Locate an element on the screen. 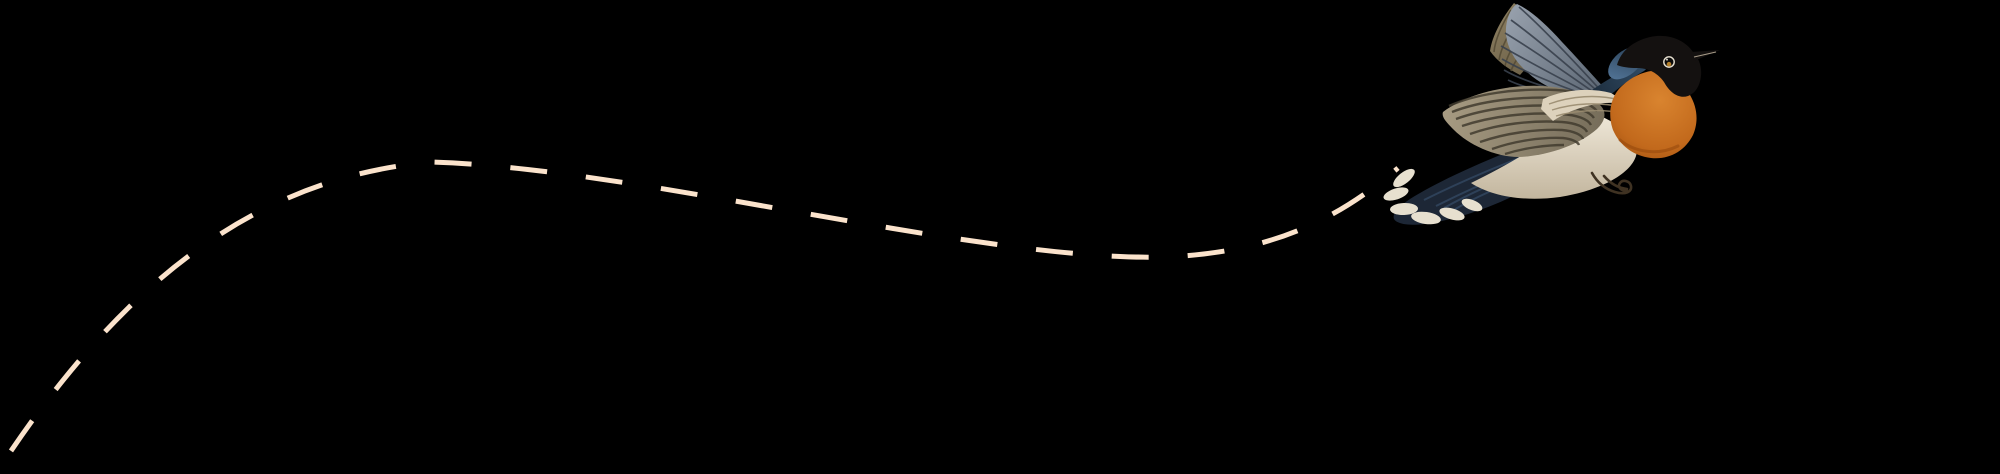 The height and width of the screenshot is (474, 2000). bird-beak-gape-line is located at coordinates (1705, 54).